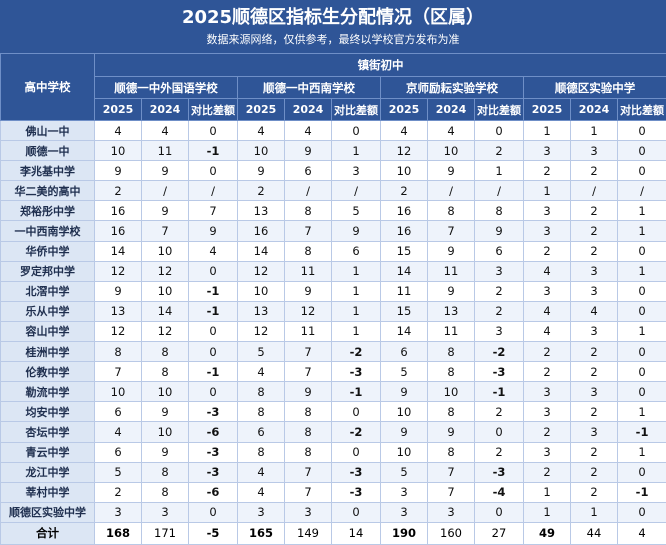 The height and width of the screenshot is (545, 666). I want to click on table-cell: -1, so click(213, 372).